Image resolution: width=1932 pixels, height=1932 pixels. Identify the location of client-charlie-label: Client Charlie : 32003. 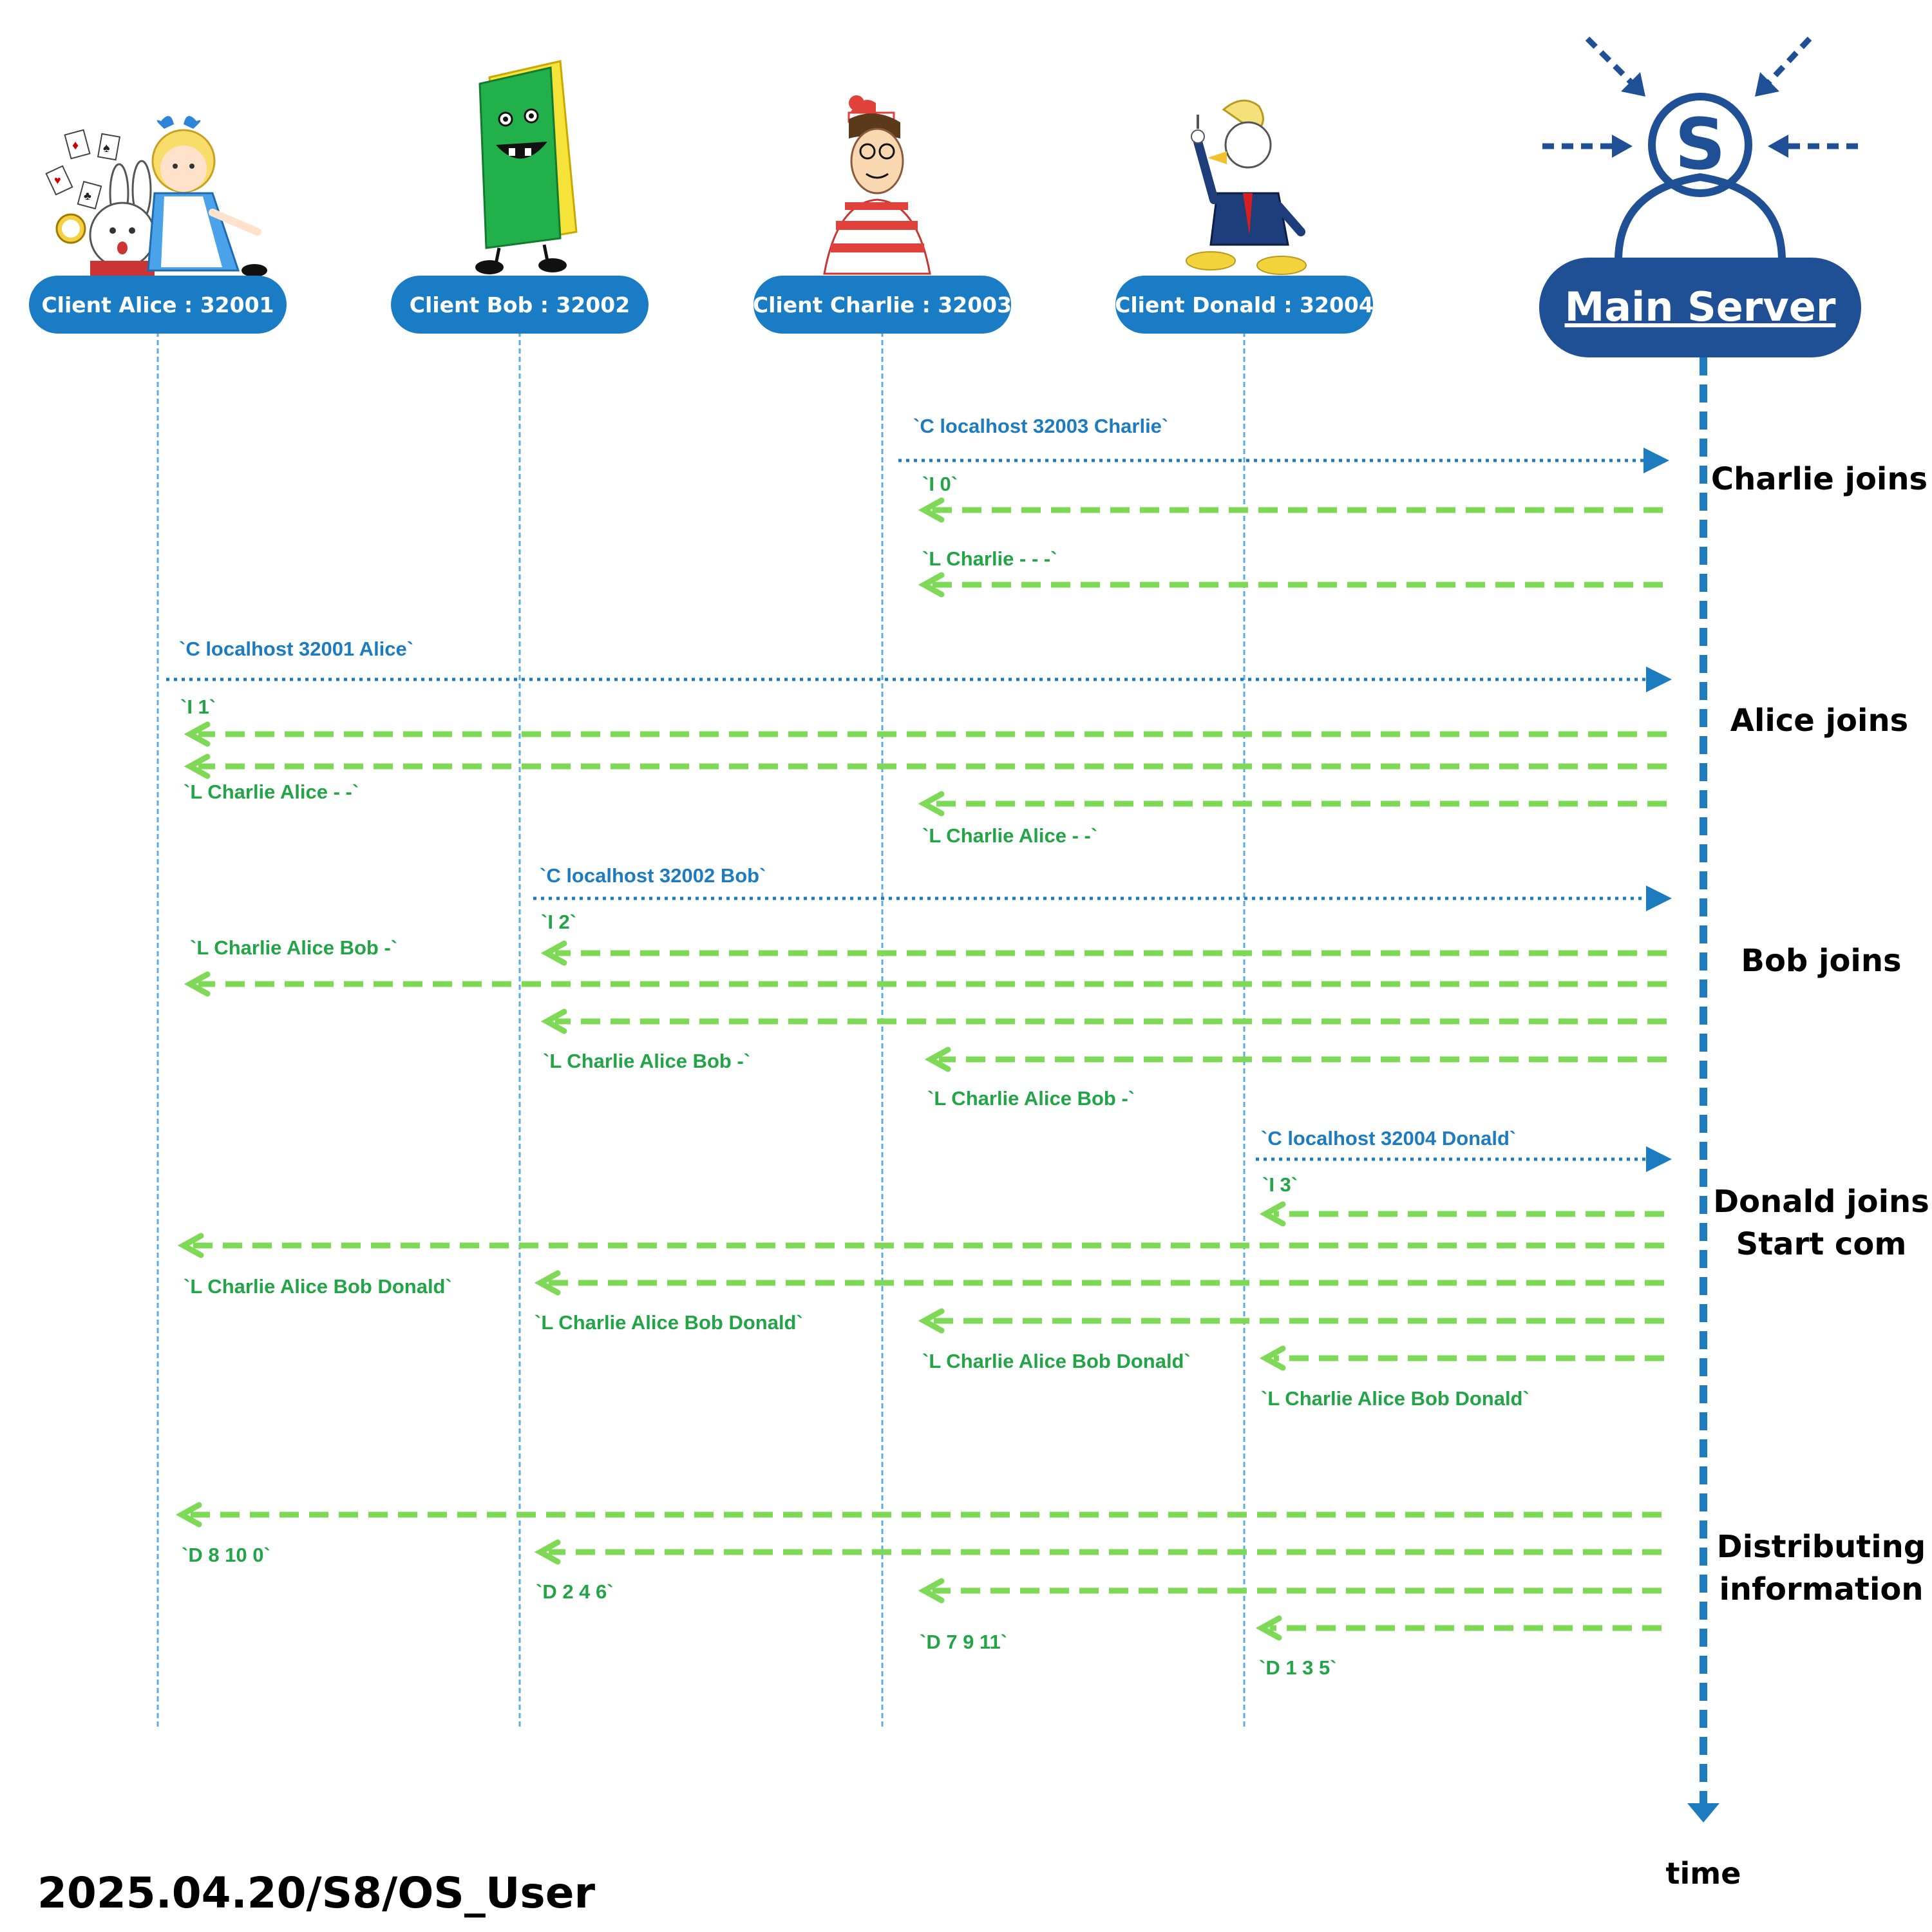
(882, 304).